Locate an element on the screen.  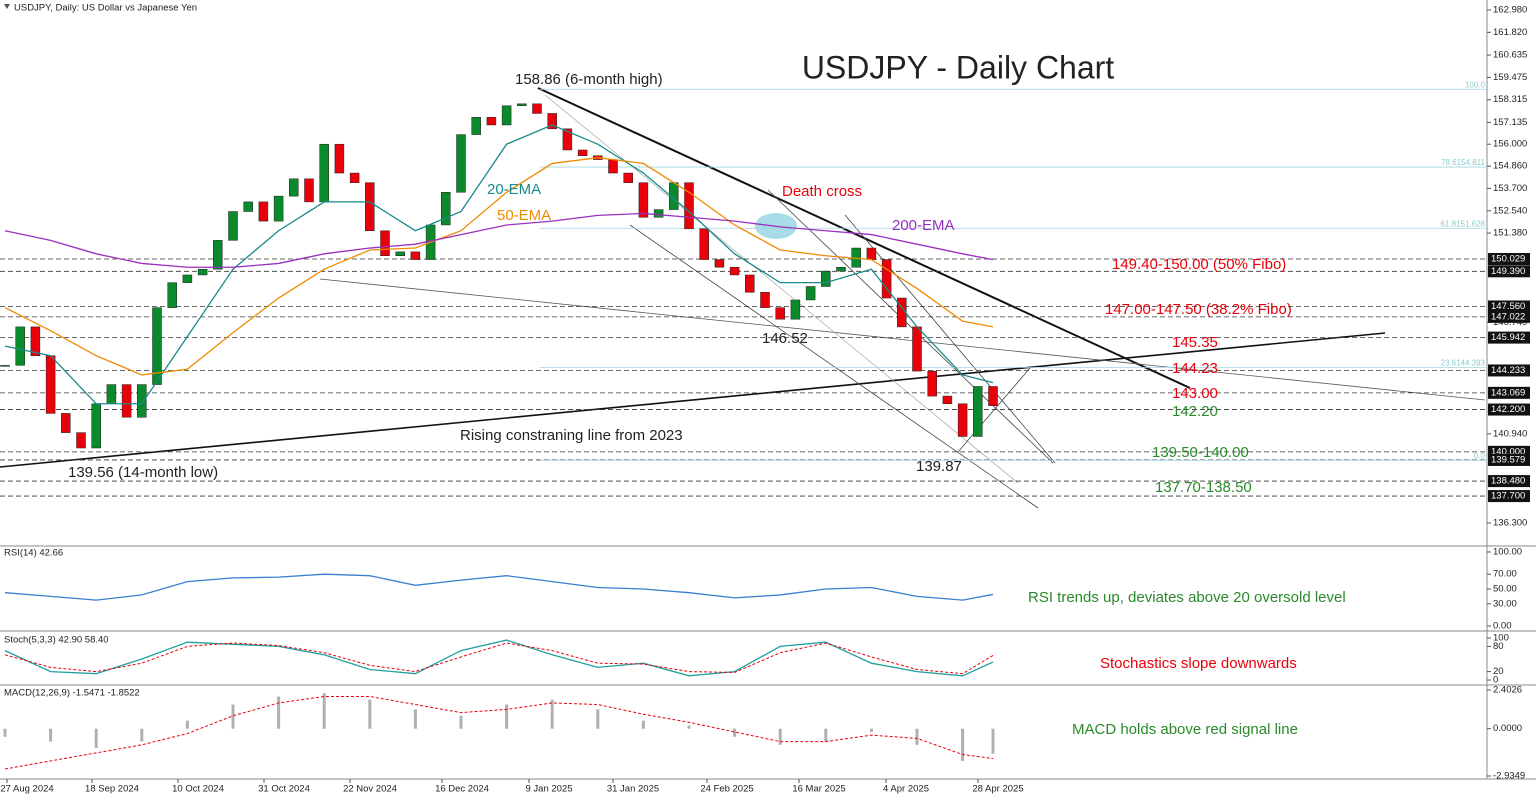
x-tick-label: 4 Apr 2025 is located at coordinates (906, 789).